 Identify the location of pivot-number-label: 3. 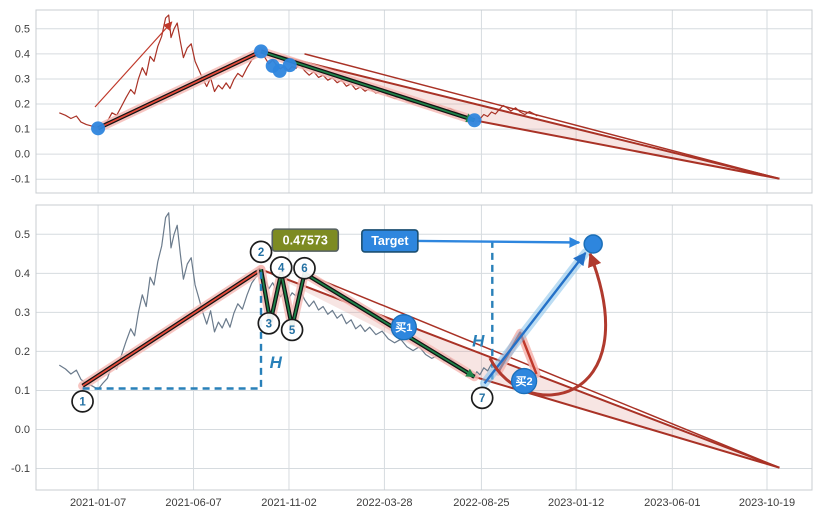
(269, 324).